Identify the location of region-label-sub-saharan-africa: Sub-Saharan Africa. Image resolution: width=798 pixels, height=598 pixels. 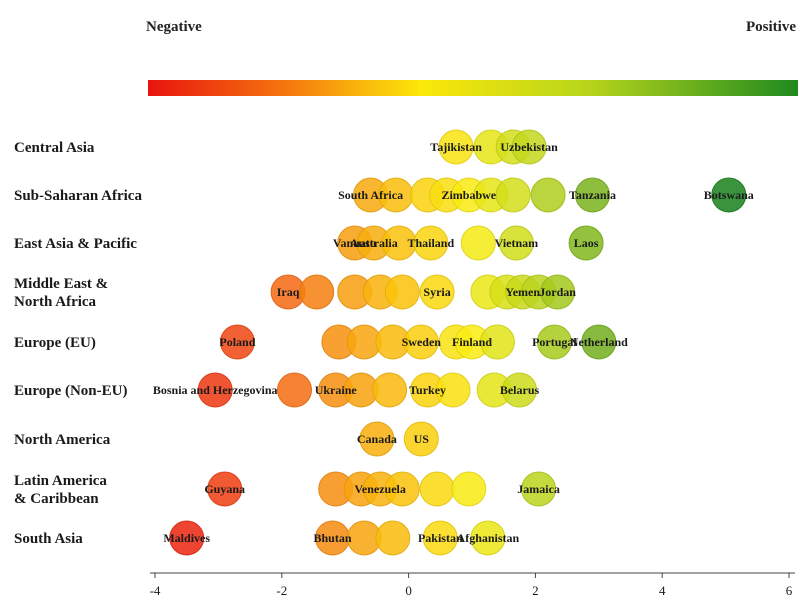
(78, 196).